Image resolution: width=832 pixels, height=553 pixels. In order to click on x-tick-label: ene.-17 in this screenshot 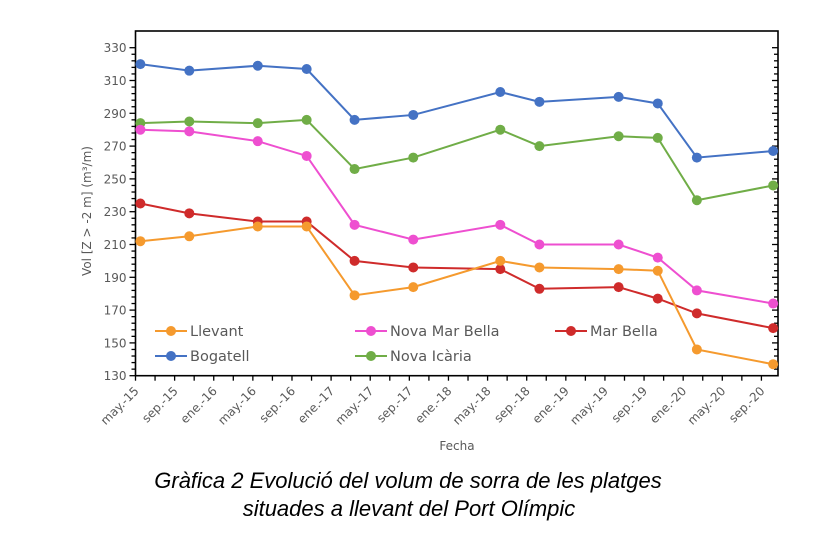, I will do `click(316, 405)`.